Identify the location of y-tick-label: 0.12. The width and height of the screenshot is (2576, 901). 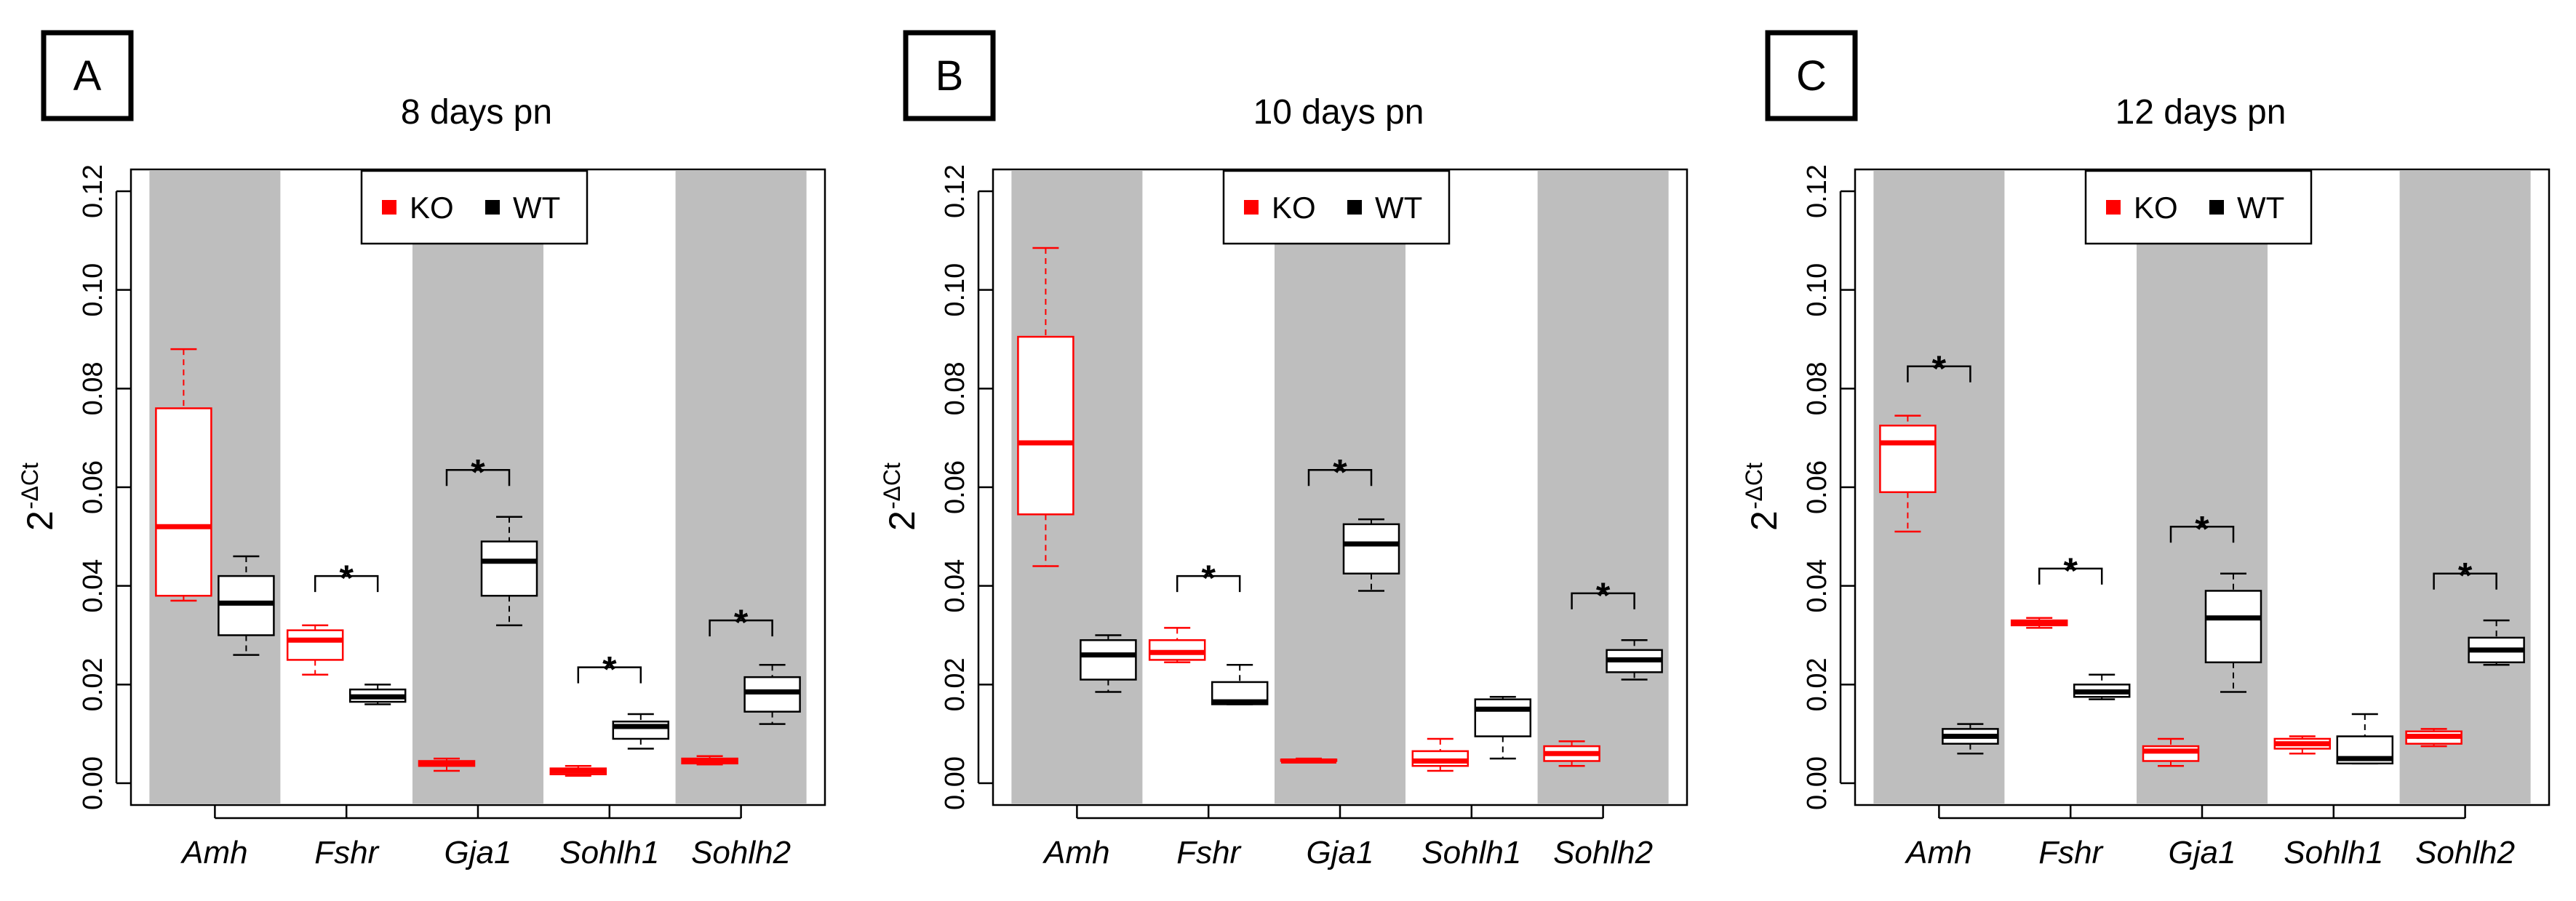
(93, 191).